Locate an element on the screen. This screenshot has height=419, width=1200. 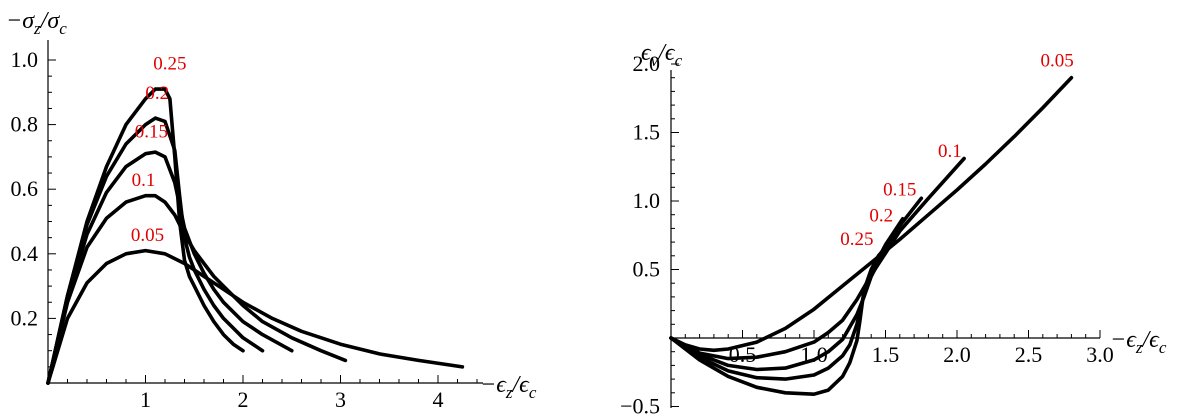
left-curve-label: 0.25 is located at coordinates (169, 64).